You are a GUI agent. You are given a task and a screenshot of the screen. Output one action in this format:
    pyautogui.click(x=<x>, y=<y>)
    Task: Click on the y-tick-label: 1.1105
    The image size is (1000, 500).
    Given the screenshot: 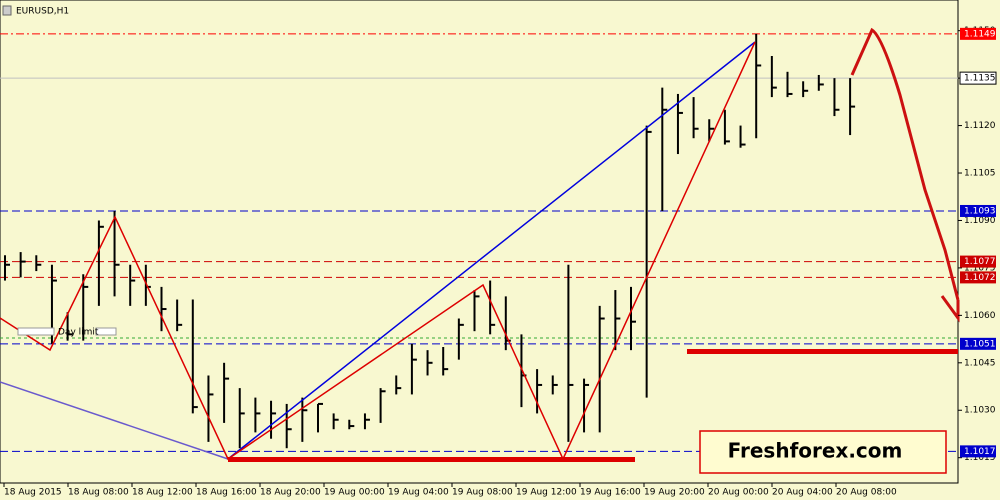 What is the action you would take?
    pyautogui.click(x=980, y=174)
    